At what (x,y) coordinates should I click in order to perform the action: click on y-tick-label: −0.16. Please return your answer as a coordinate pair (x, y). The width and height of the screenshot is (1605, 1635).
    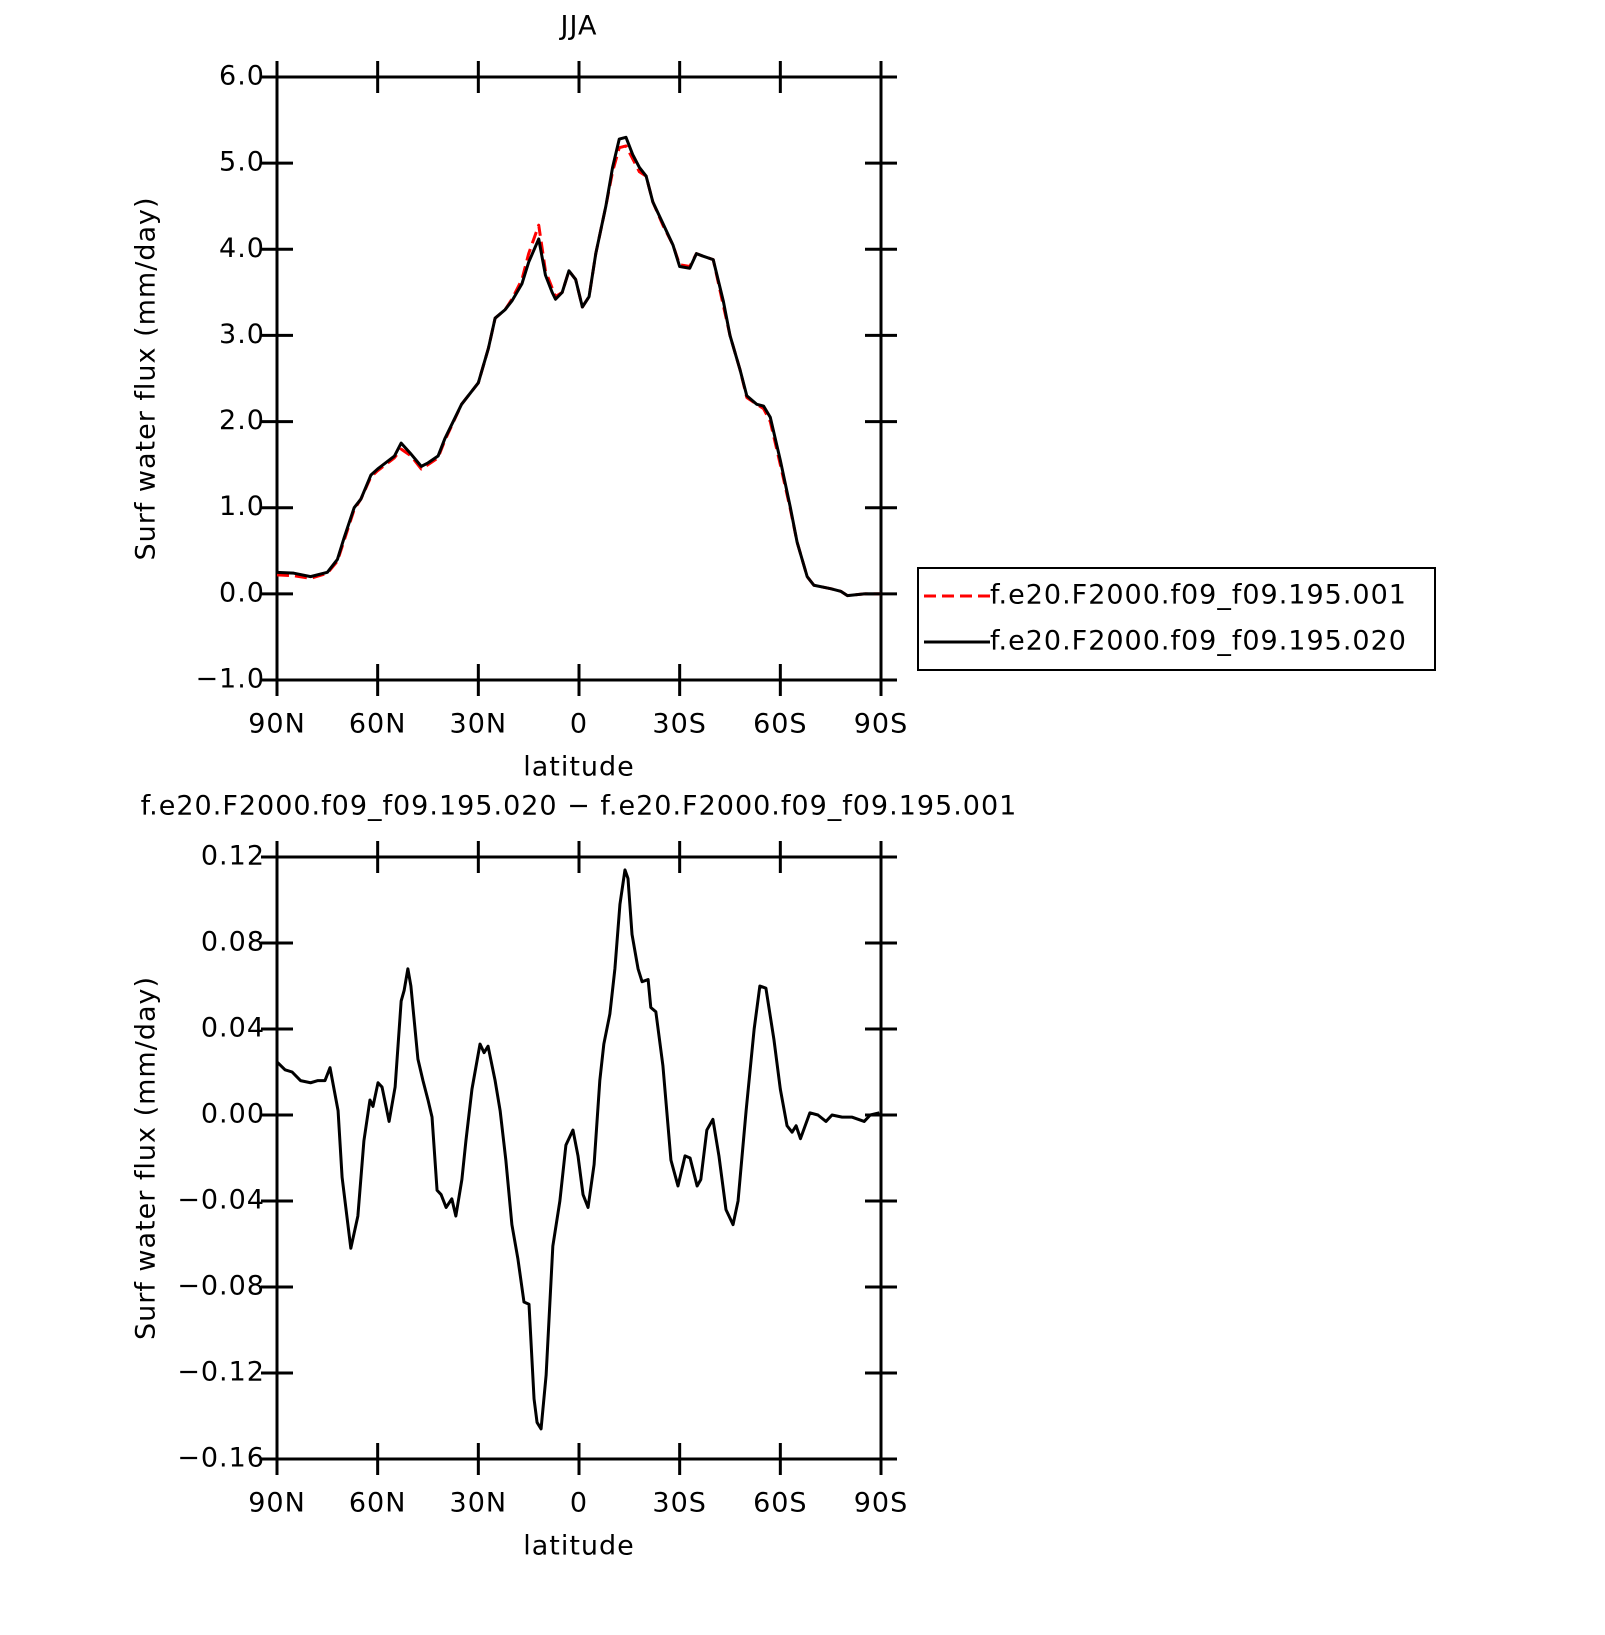
    Looking at the image, I should click on (221, 1458).